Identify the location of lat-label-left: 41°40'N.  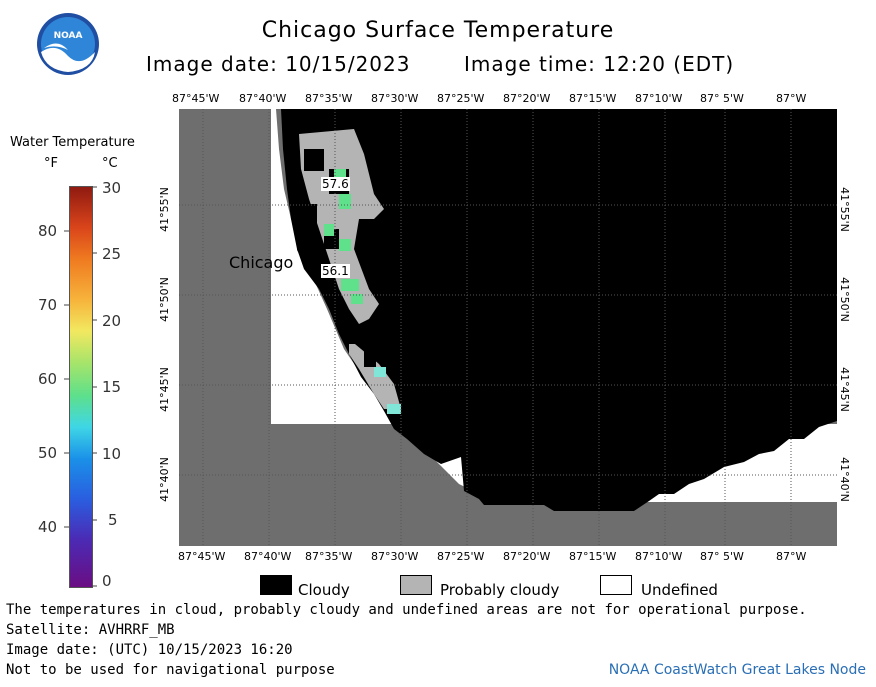
(164, 479).